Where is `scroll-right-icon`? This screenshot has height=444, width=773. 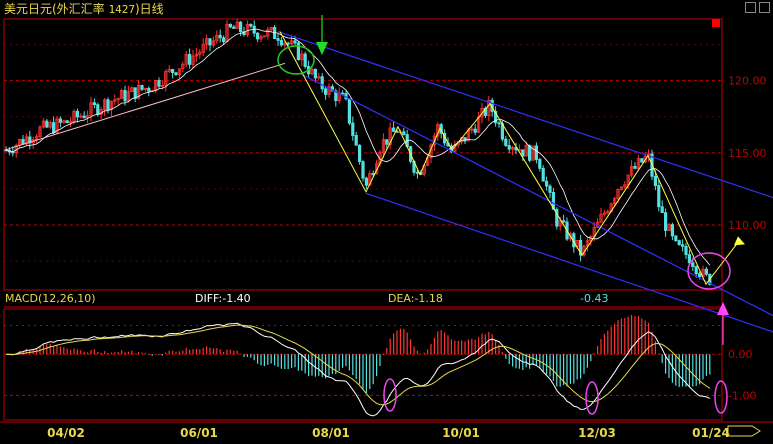
scroll-right-icon is located at coordinates (744, 431).